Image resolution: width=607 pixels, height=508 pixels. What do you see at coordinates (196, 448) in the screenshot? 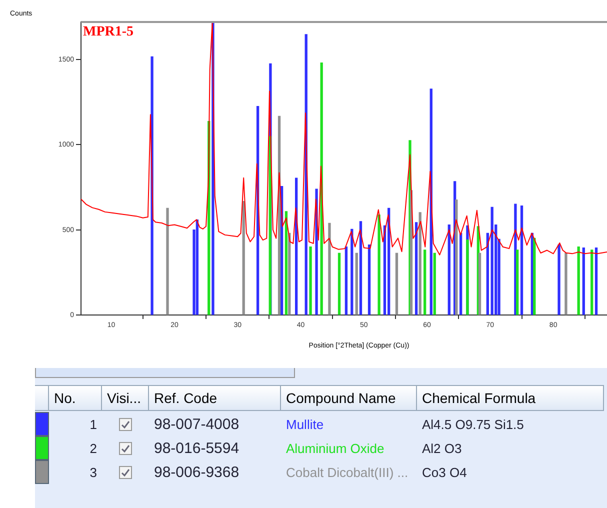
I see `text: 98-016-5594` at bounding box center [196, 448].